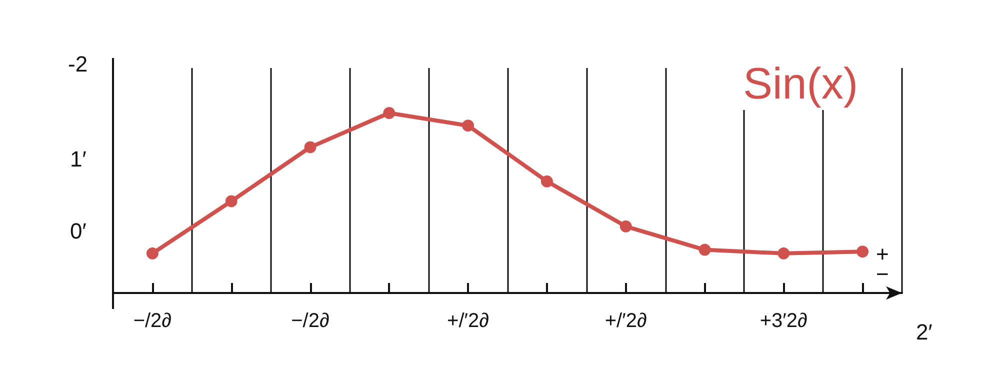 The width and height of the screenshot is (1000, 391). I want to click on y-axis-title: -2, so click(78, 64).